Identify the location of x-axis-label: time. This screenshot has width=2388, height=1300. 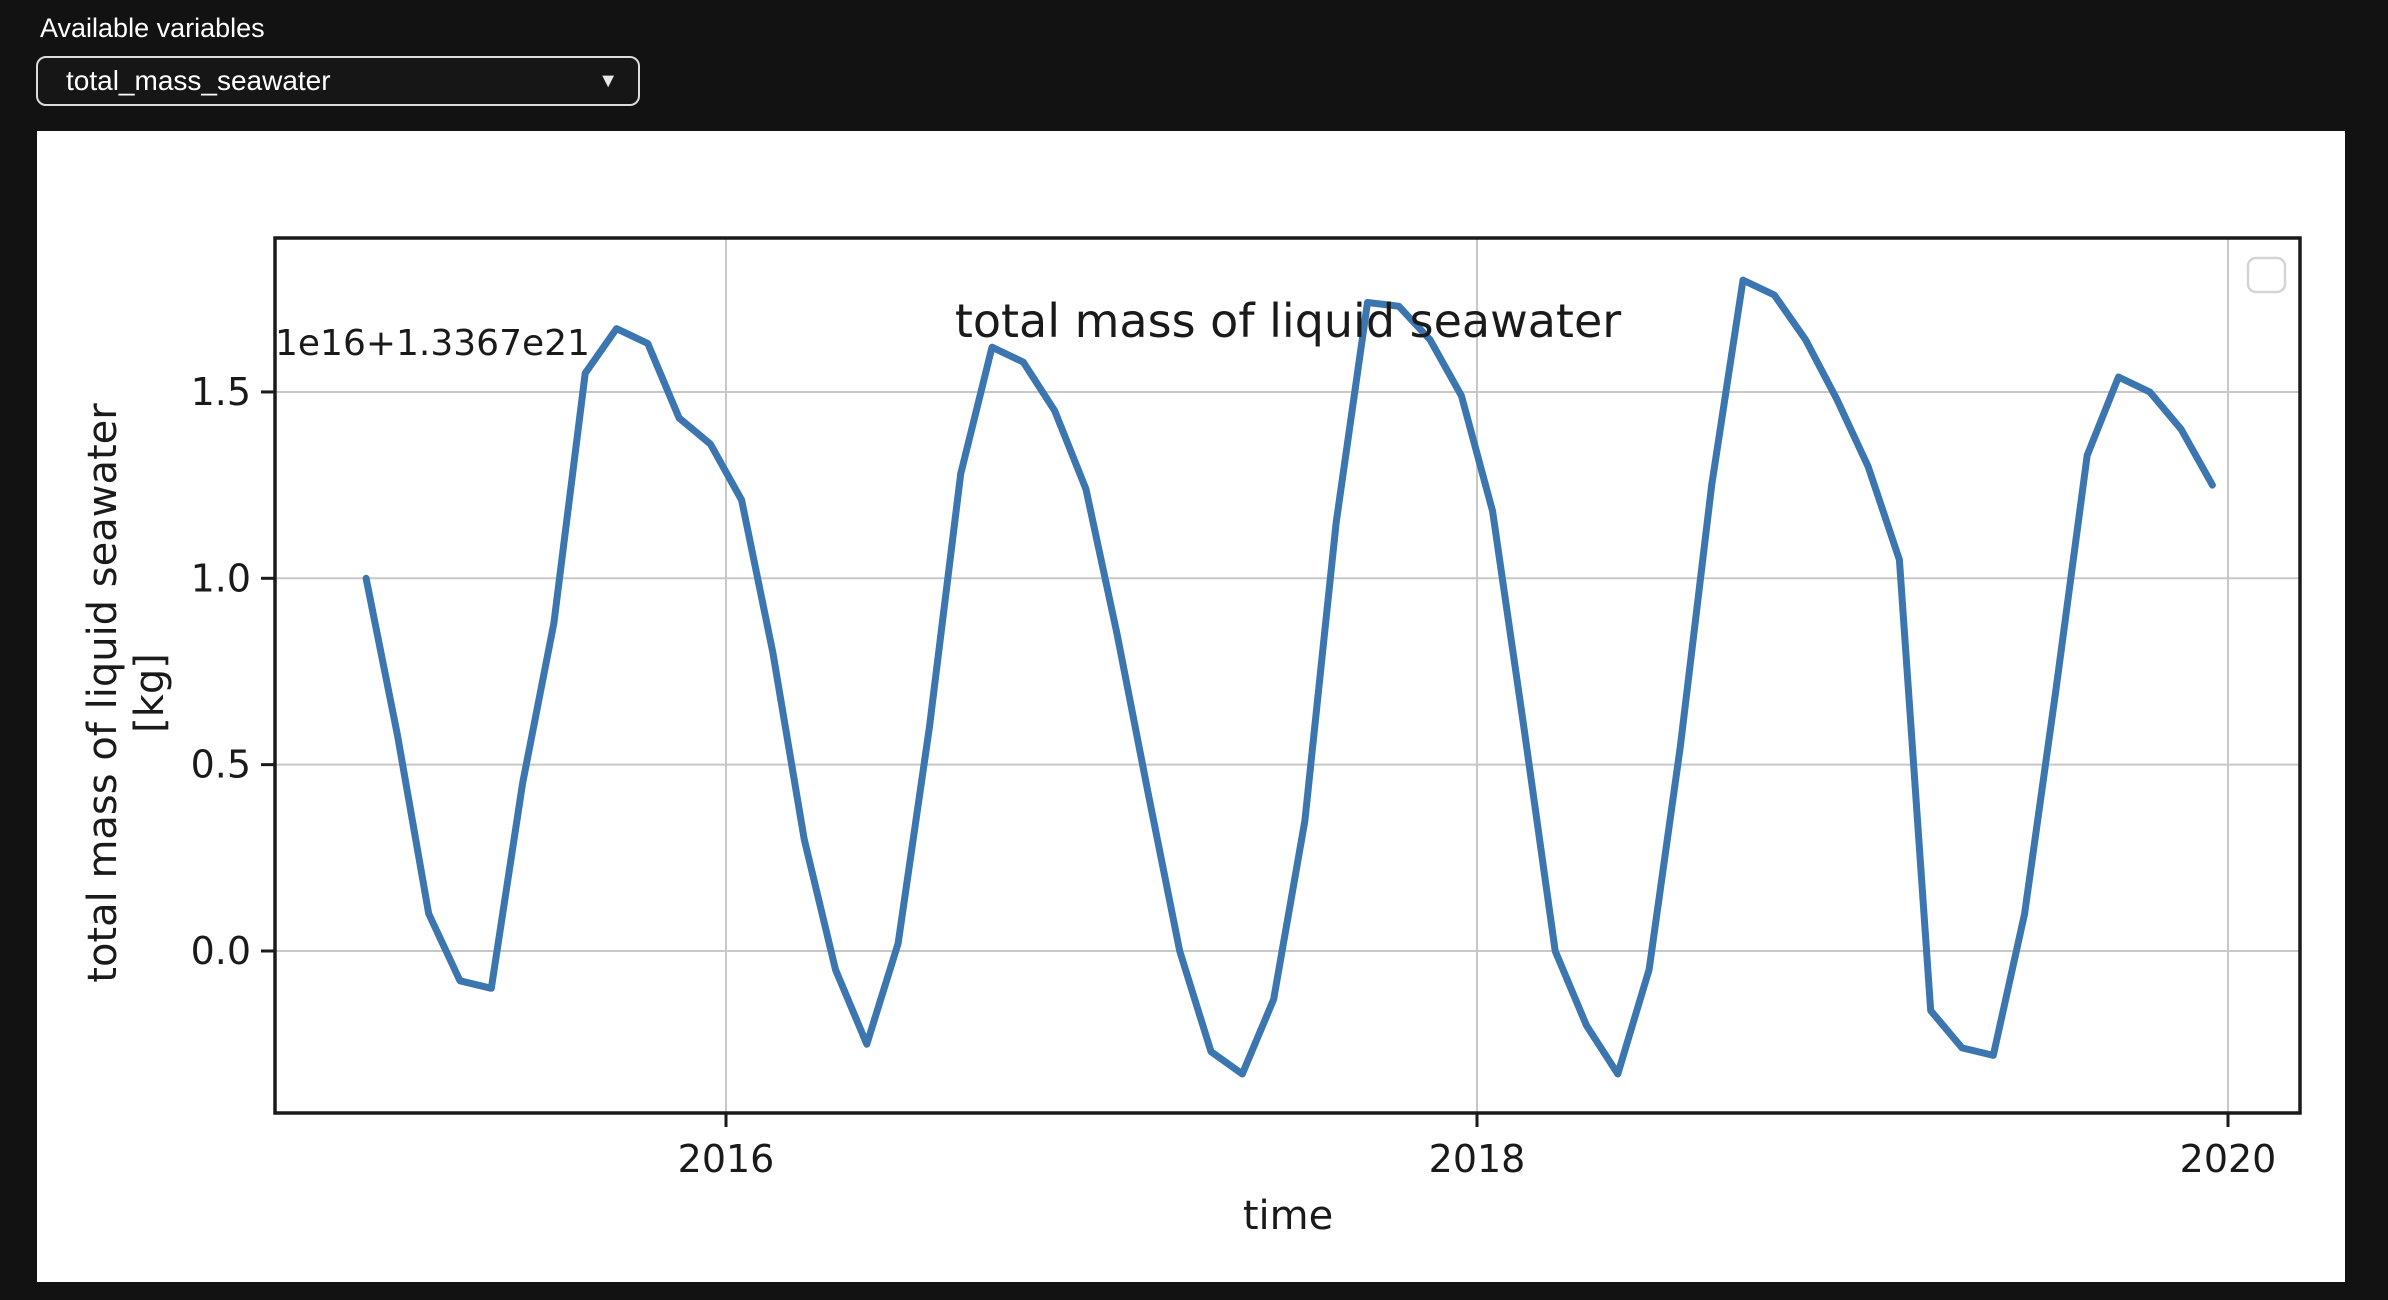
(1288, 1216).